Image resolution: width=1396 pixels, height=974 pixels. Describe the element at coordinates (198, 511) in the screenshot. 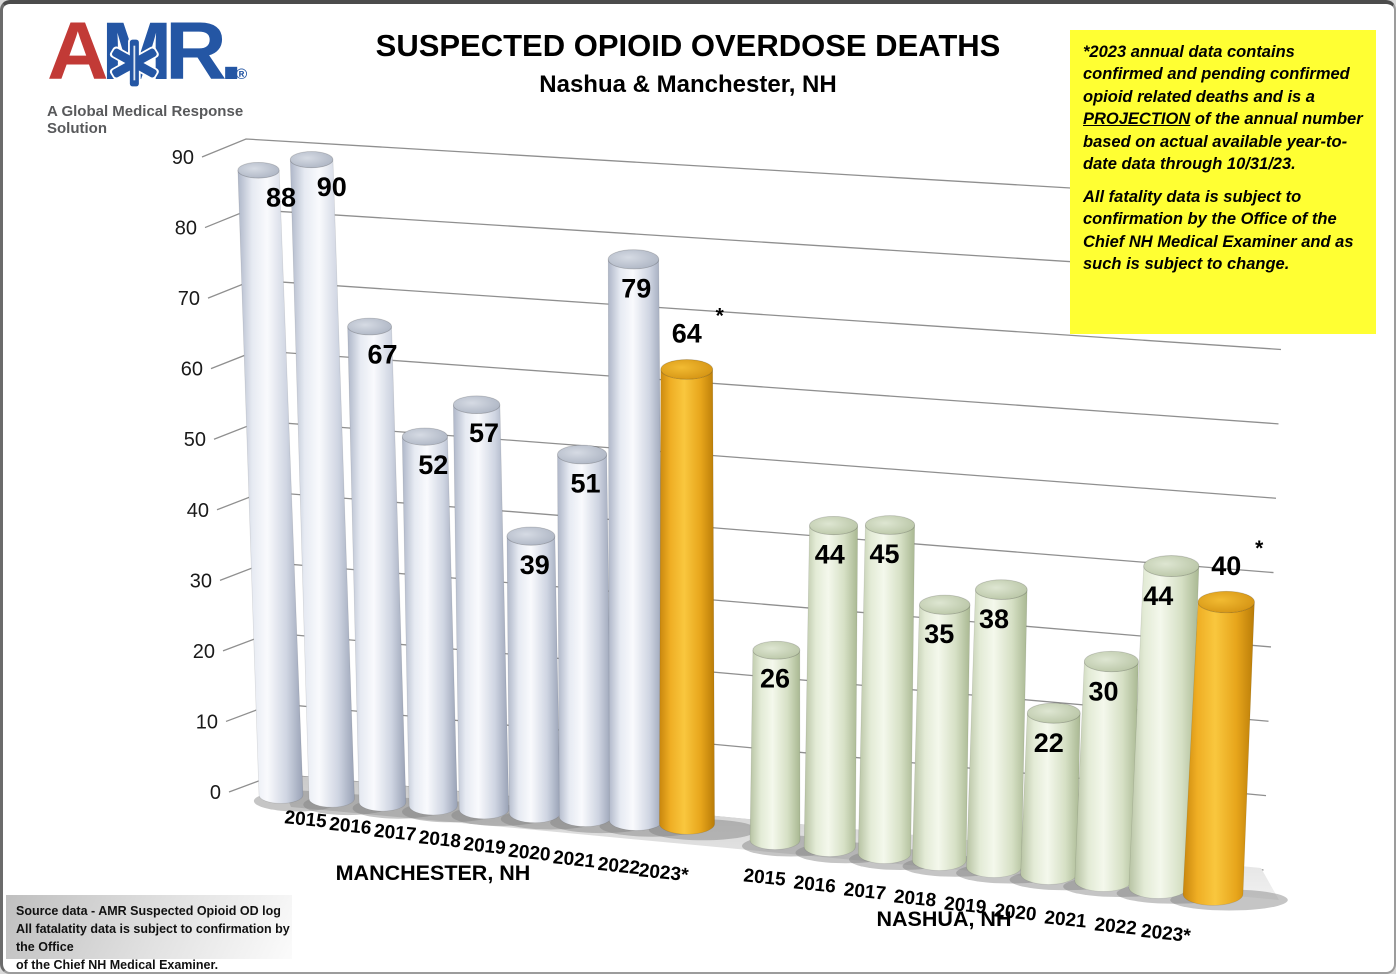

I see `y-axis-tick-label: 40` at that location.